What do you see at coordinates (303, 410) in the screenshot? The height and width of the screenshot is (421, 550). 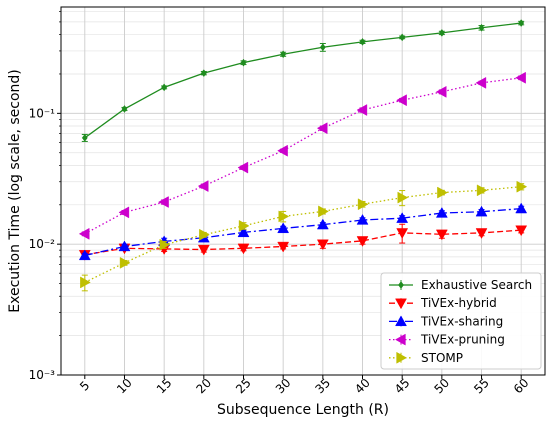 I see `x-axis-title: Subsequence Length (R)` at bounding box center [303, 410].